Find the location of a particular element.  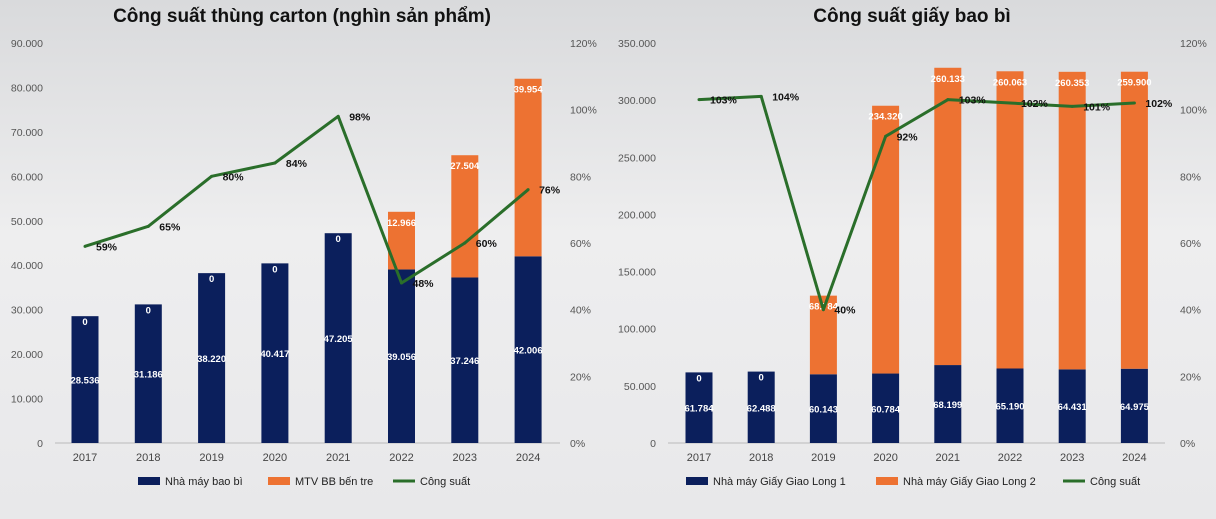

line-data-label: 65% is located at coordinates (170, 227).